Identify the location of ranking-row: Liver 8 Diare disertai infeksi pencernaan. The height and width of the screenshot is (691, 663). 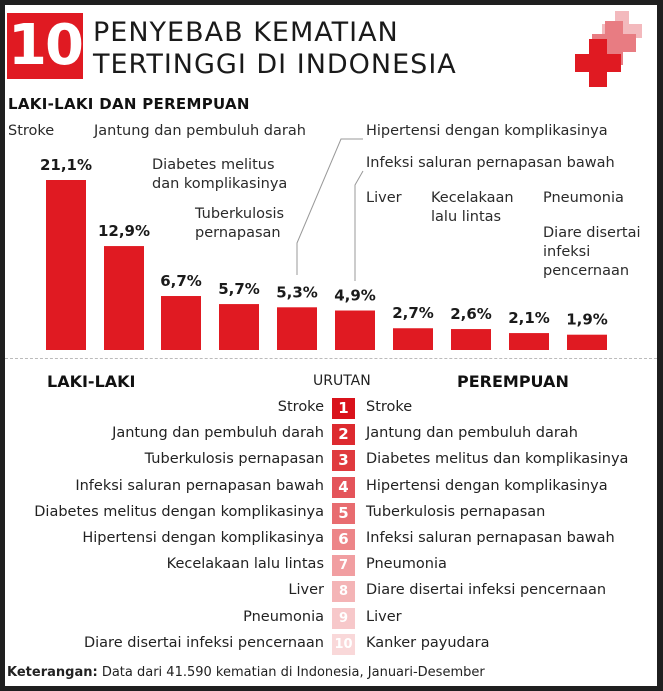
(331, 591).